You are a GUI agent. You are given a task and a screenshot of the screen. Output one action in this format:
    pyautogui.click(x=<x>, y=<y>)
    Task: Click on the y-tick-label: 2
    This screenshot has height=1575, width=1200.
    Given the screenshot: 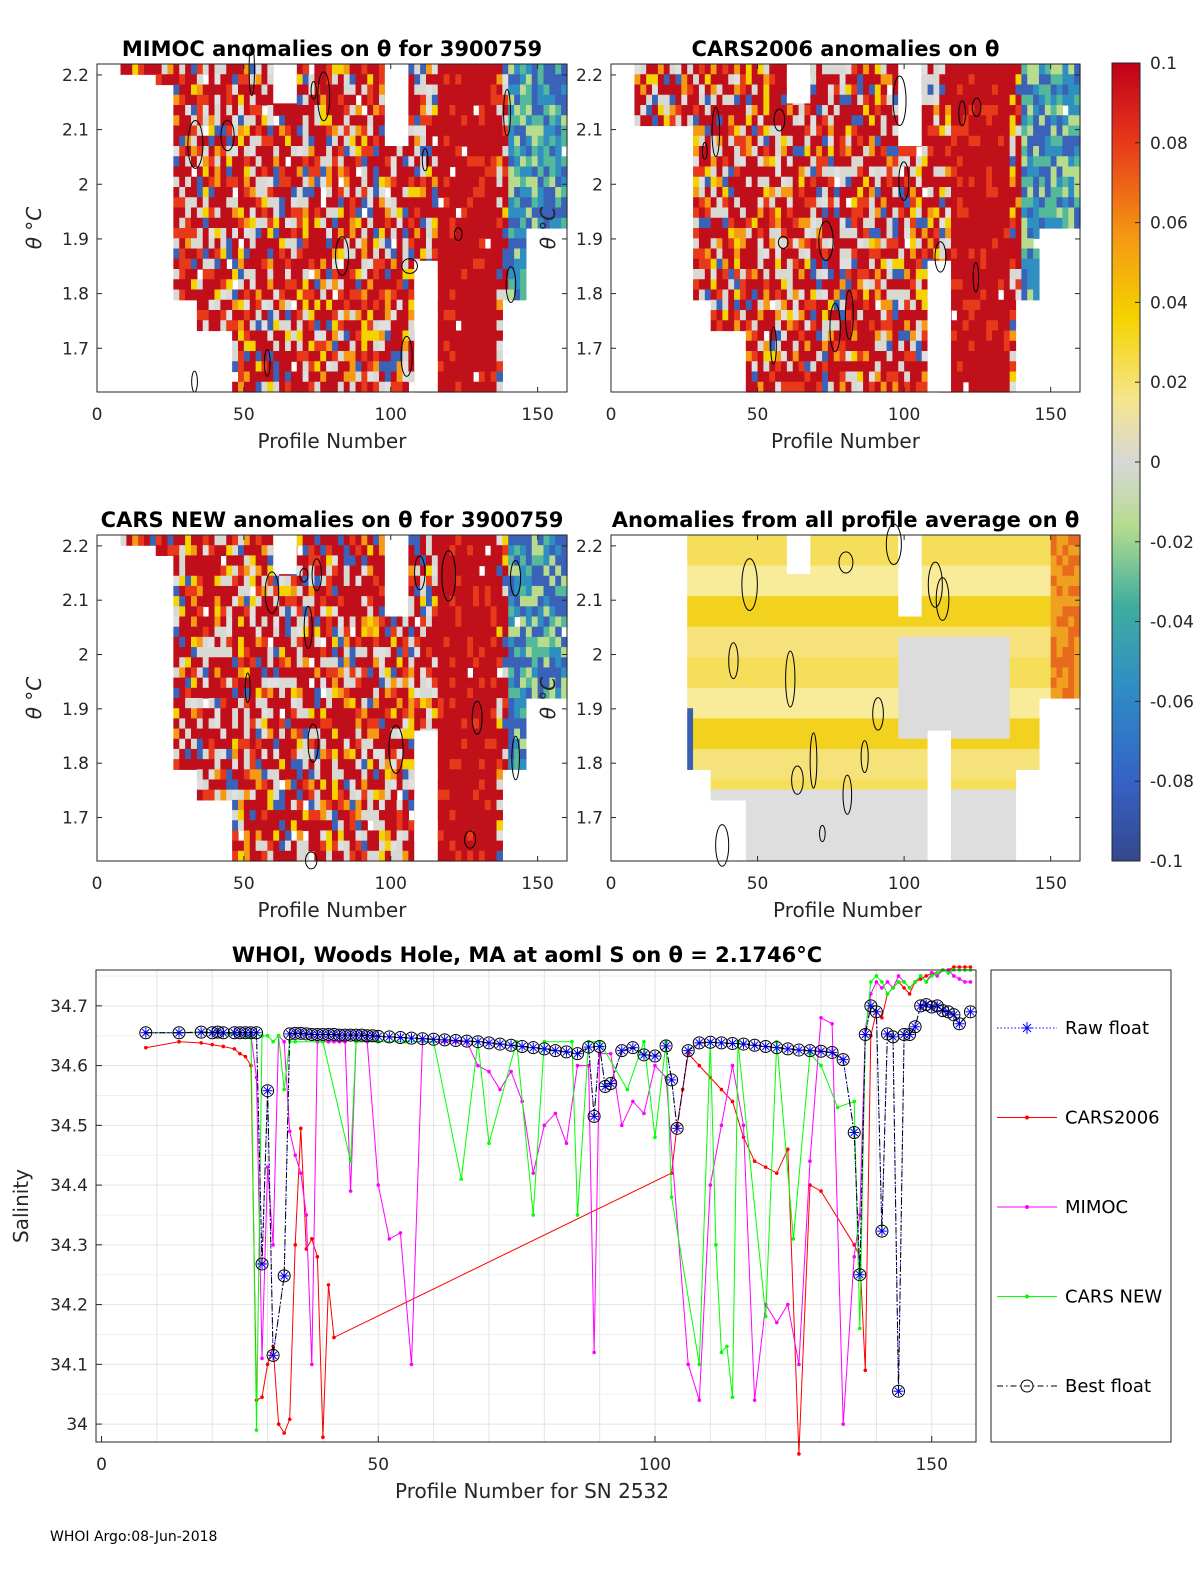 What is the action you would take?
    pyautogui.click(x=83, y=185)
    